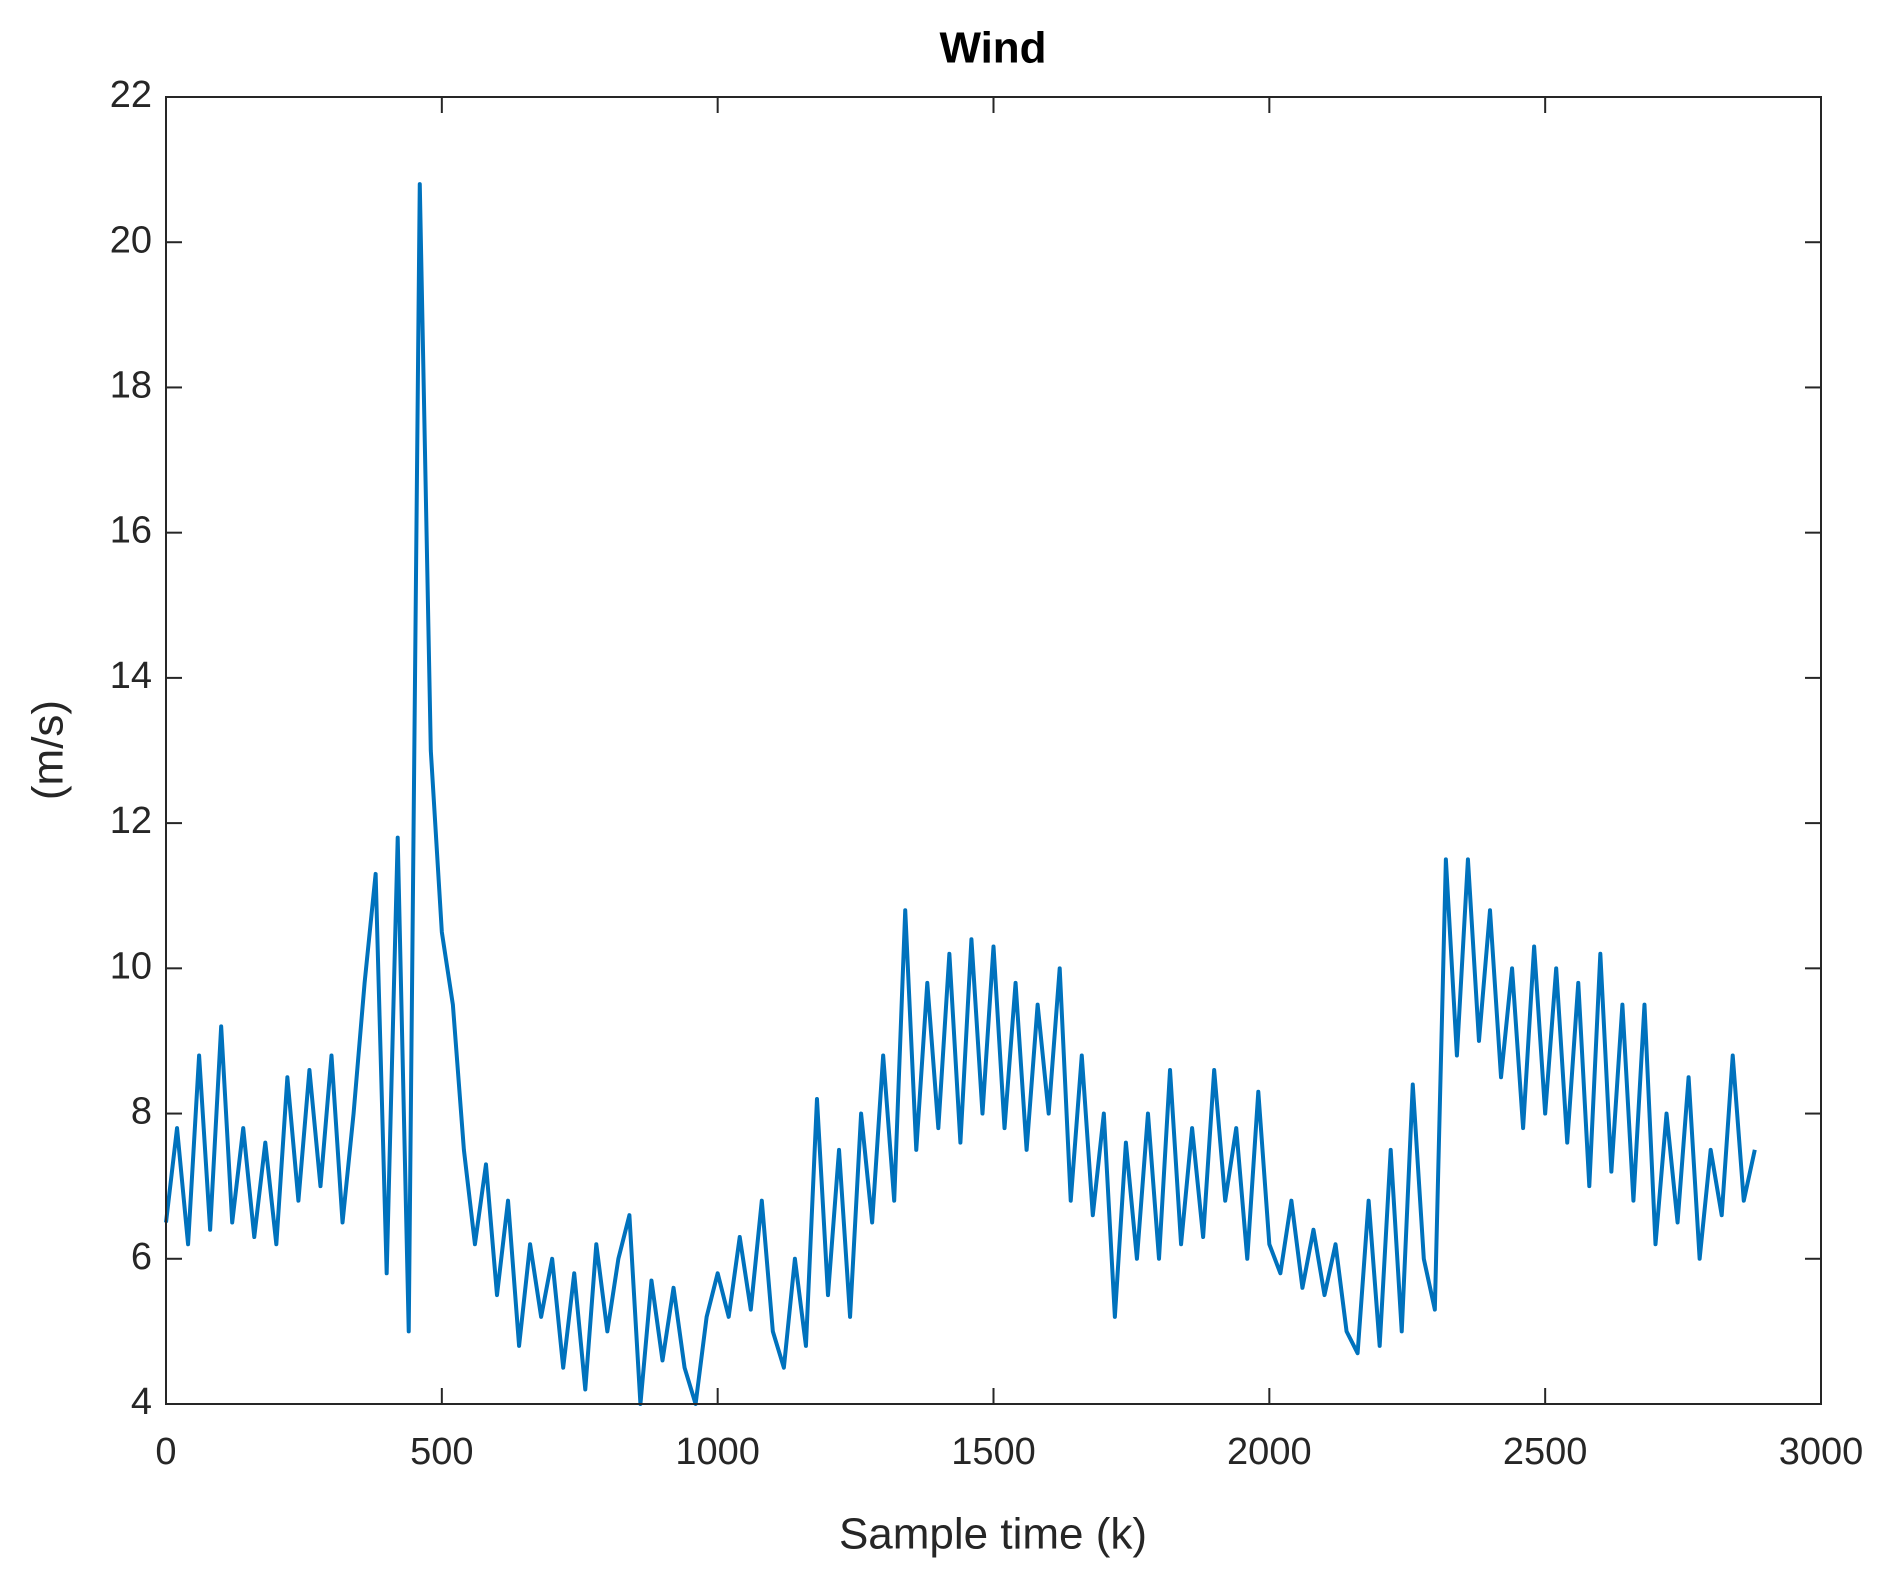 Image resolution: width=1891 pixels, height=1580 pixels. I want to click on x-tick-label: 1500, so click(993, 1452).